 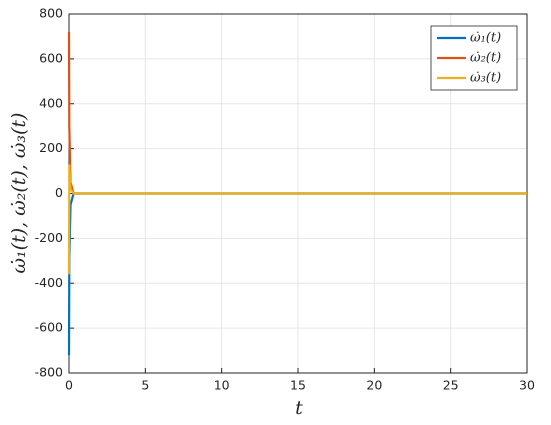 What do you see at coordinates (51, 57) in the screenshot?
I see `y-tick-label: 600` at bounding box center [51, 57].